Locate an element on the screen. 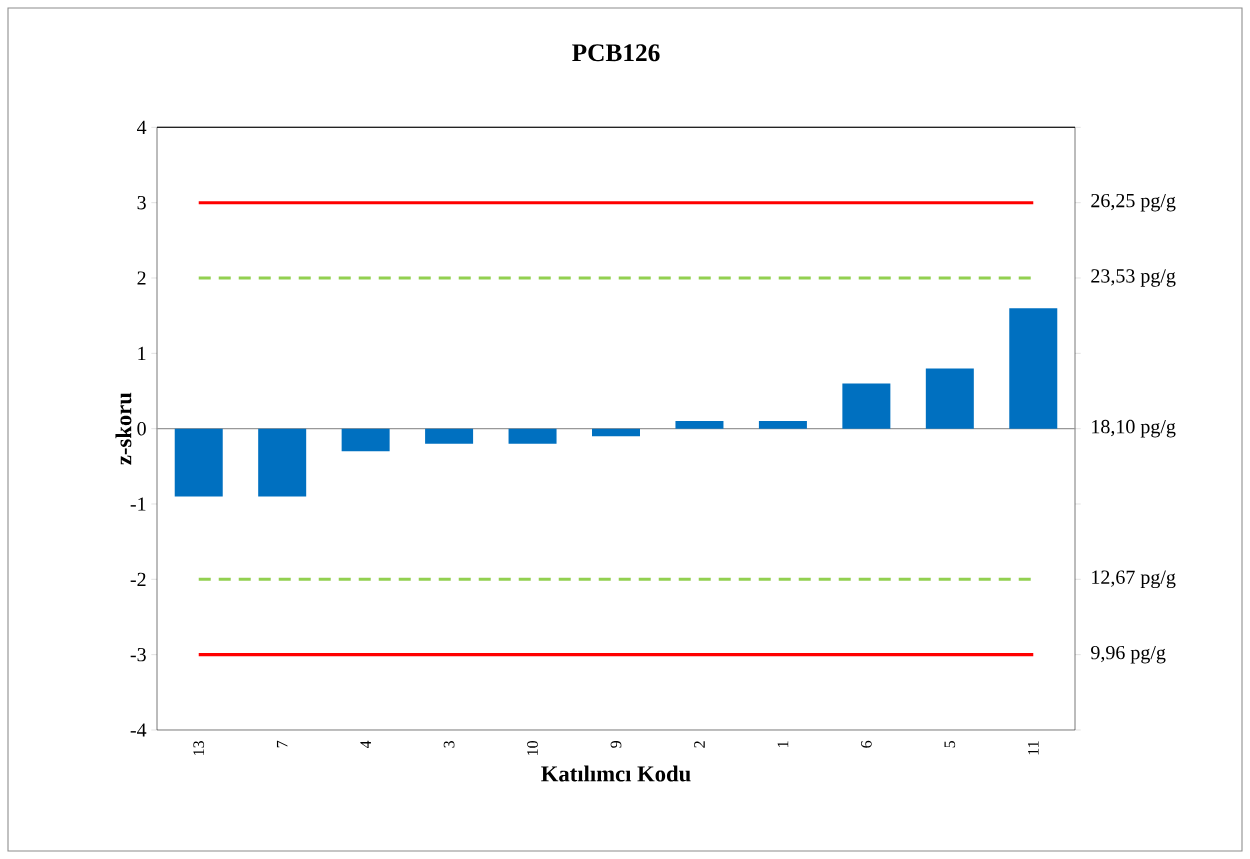  x-tick-label: 10 is located at coordinates (532, 748).